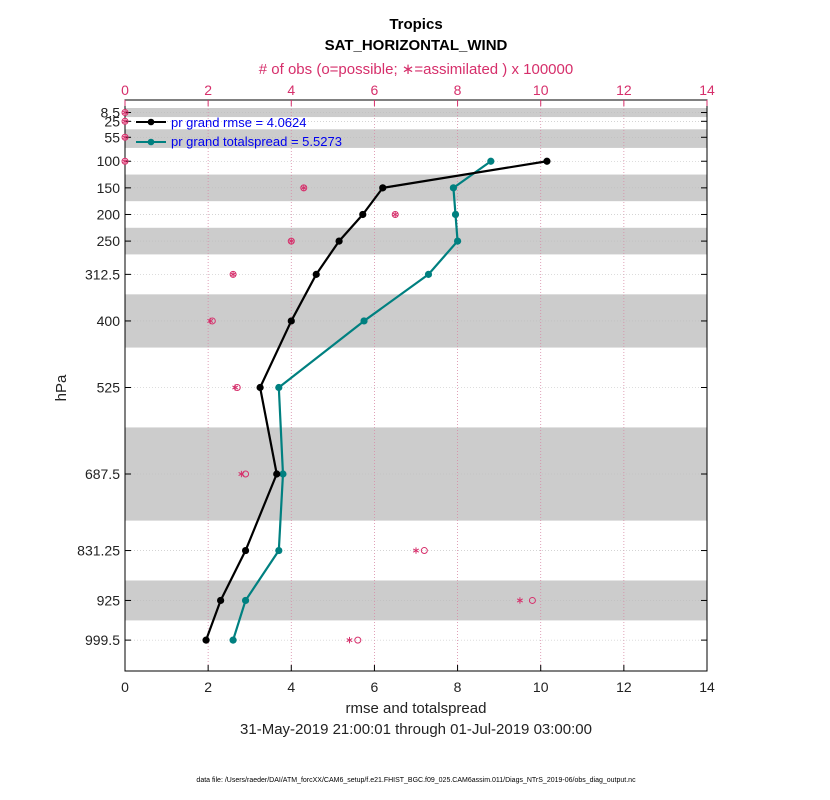 Image resolution: width=830 pixels, height=800 pixels. What do you see at coordinates (541, 90) in the screenshot?
I see `top-tick-label-10: 10` at bounding box center [541, 90].